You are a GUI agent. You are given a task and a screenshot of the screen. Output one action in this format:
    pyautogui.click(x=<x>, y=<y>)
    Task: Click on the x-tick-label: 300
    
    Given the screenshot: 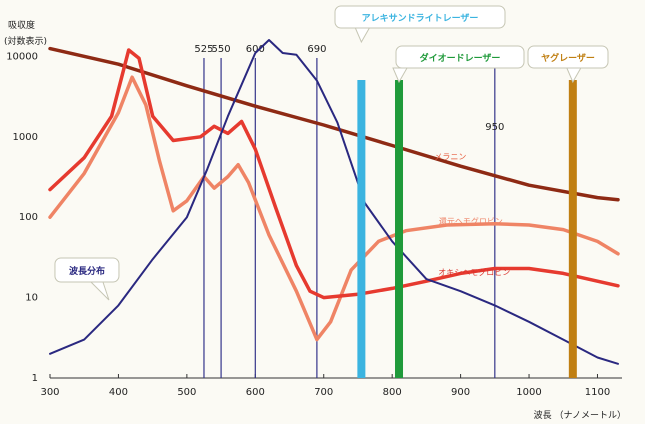 What is the action you would take?
    pyautogui.click(x=49, y=392)
    